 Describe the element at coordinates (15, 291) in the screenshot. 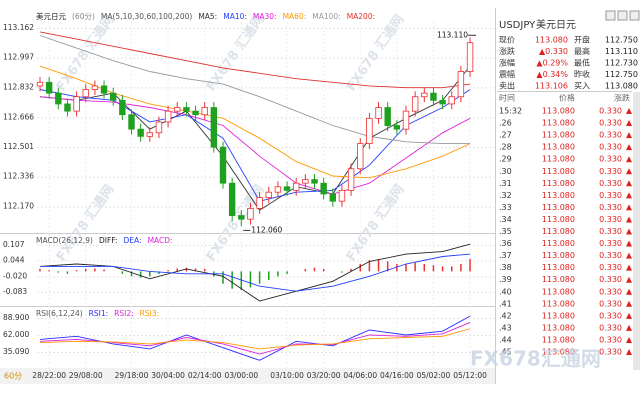

I see `y-tick-label: -0.083` at that location.